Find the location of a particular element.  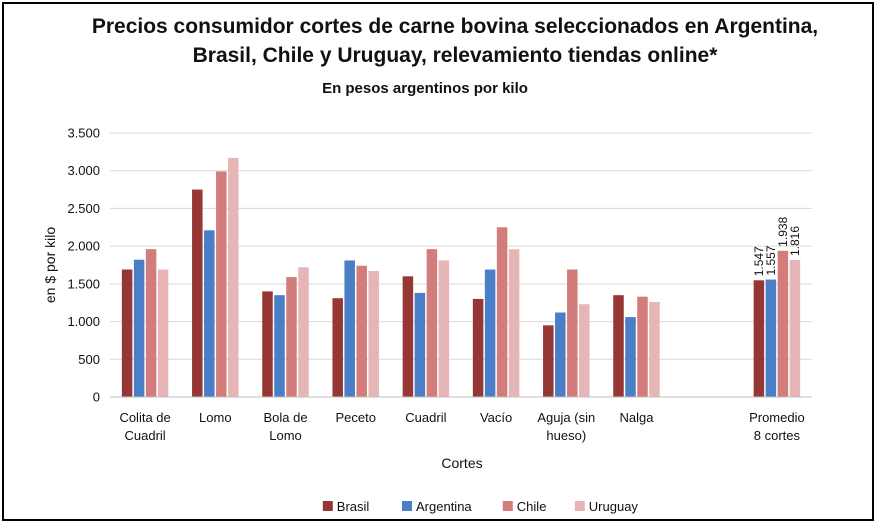

data-label: 1.816 is located at coordinates (795, 241).